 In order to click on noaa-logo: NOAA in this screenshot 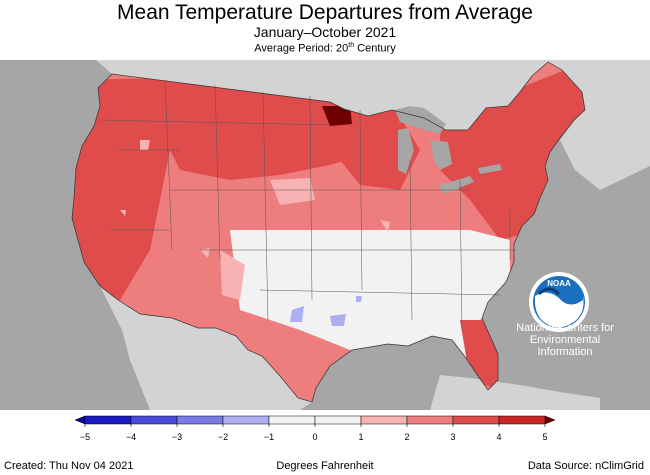, I will do `click(559, 302)`.